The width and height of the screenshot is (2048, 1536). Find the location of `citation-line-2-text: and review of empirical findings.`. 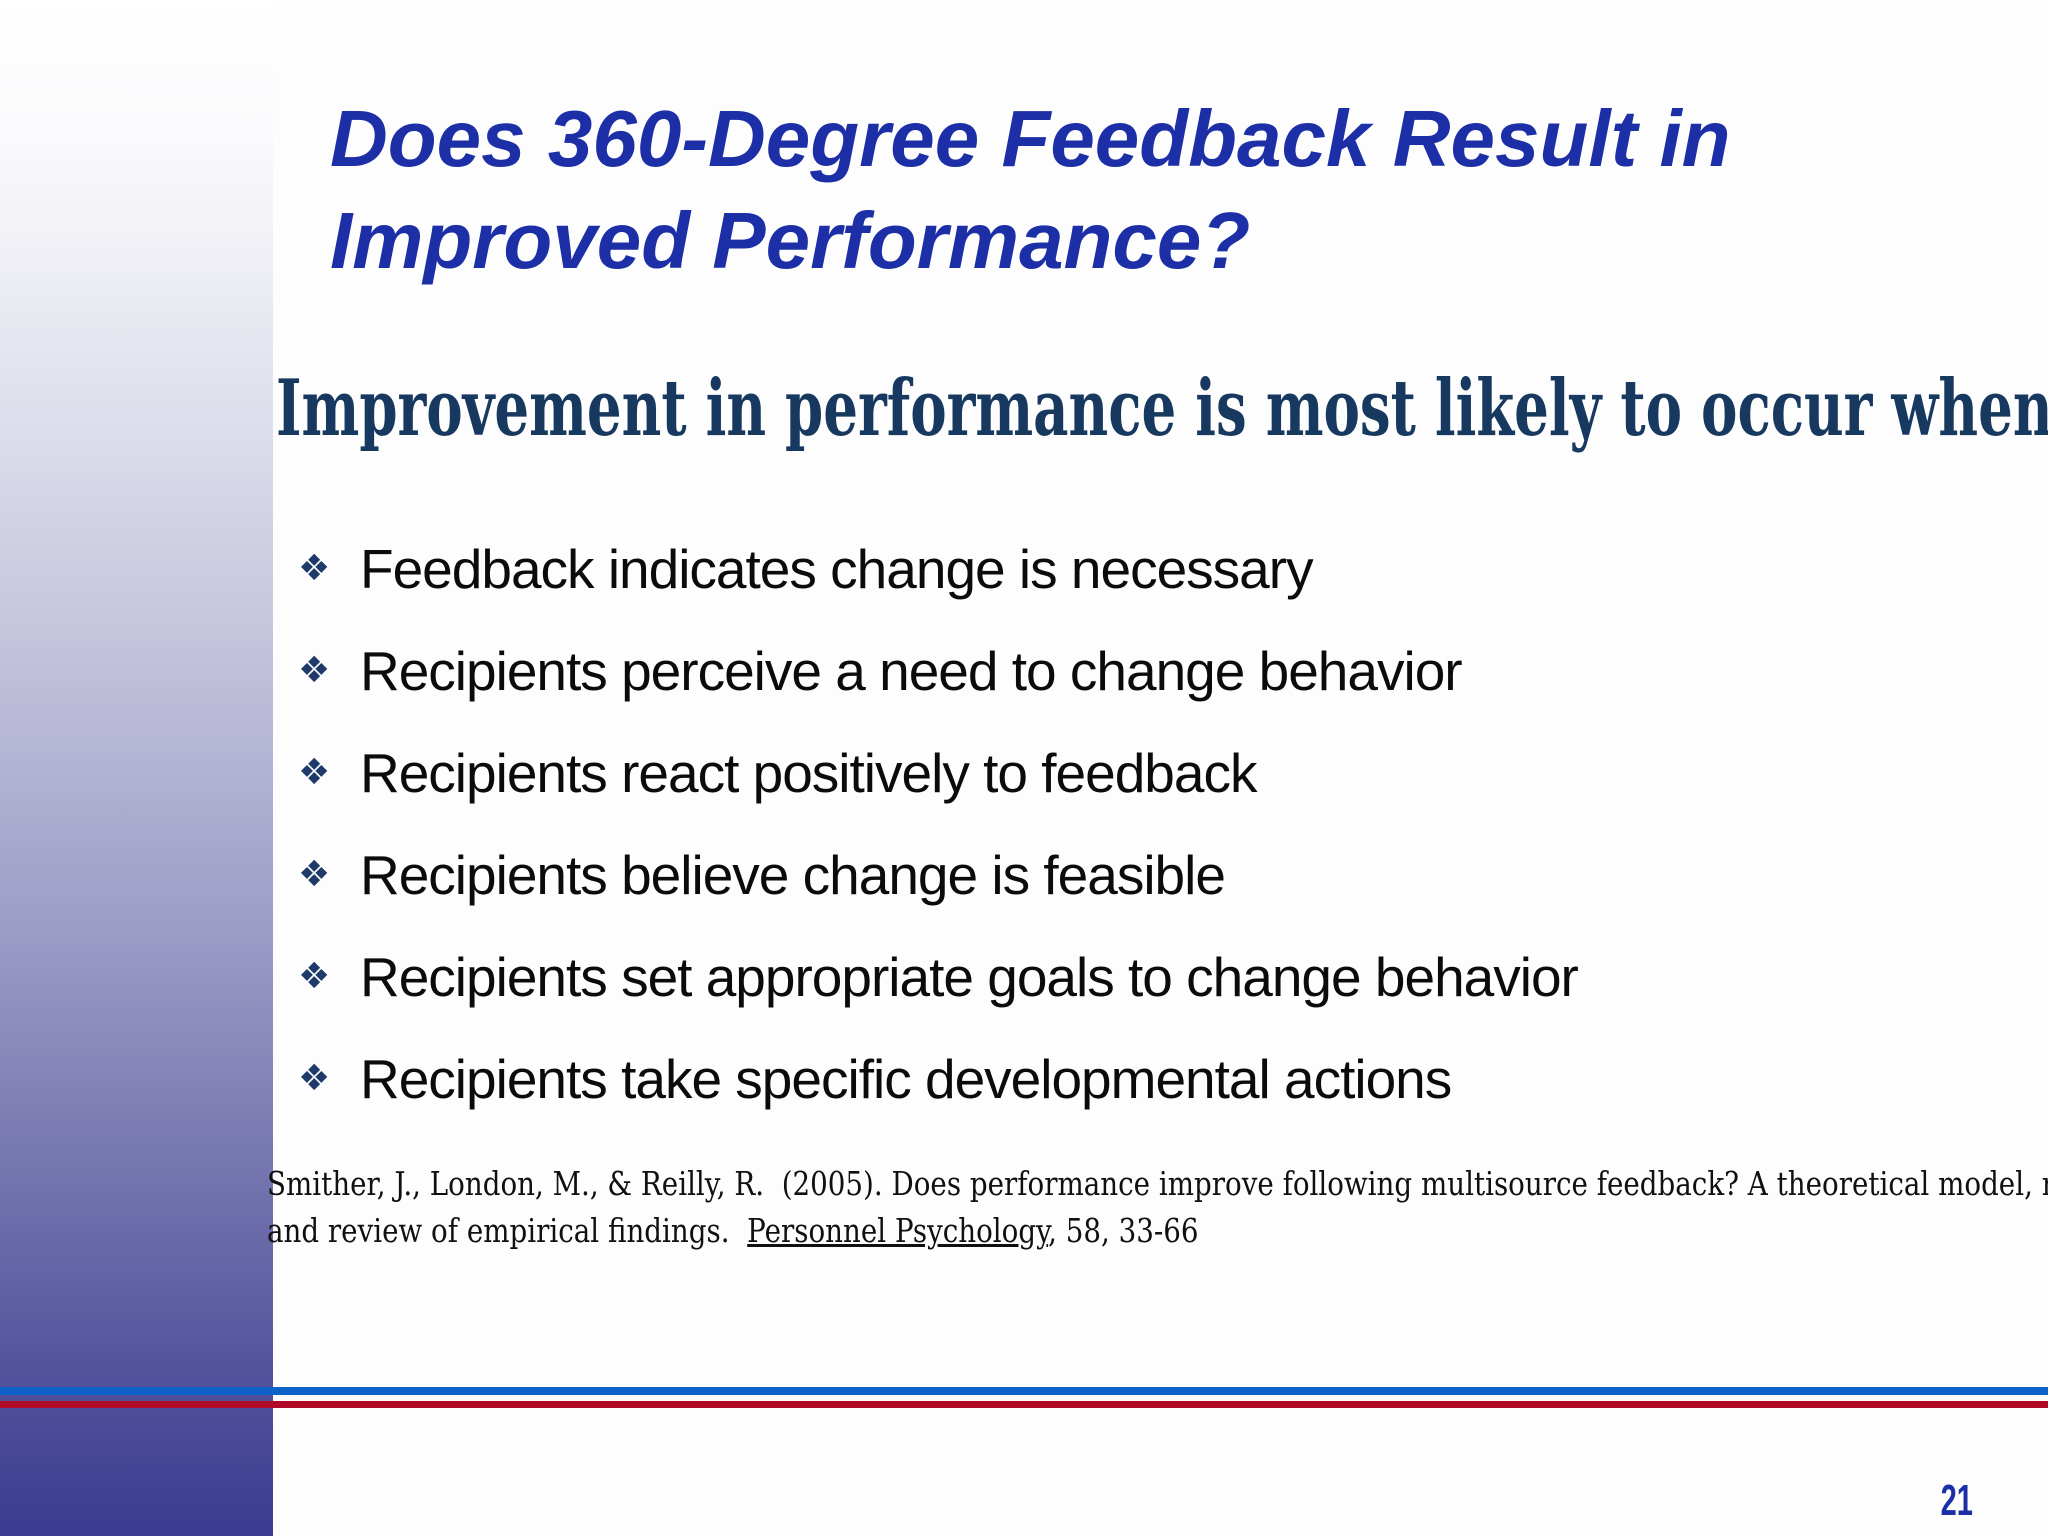

citation-line-2-text: and review of empirical findings. is located at coordinates (507, 1230).